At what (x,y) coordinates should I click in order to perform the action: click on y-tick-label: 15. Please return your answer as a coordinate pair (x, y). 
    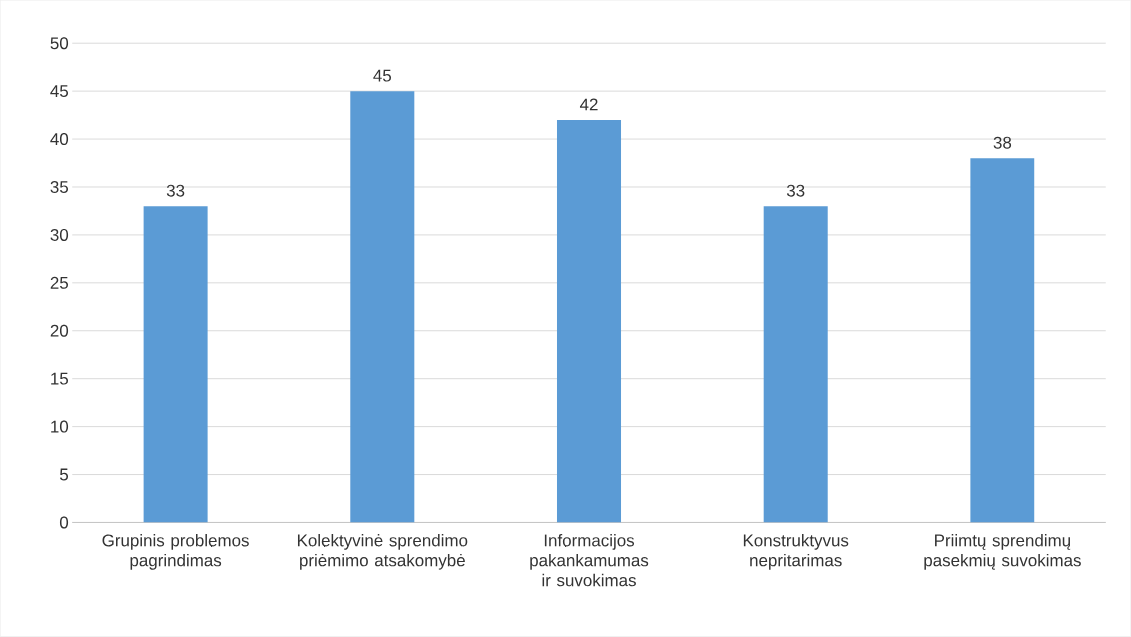
    Looking at the image, I should click on (60, 378).